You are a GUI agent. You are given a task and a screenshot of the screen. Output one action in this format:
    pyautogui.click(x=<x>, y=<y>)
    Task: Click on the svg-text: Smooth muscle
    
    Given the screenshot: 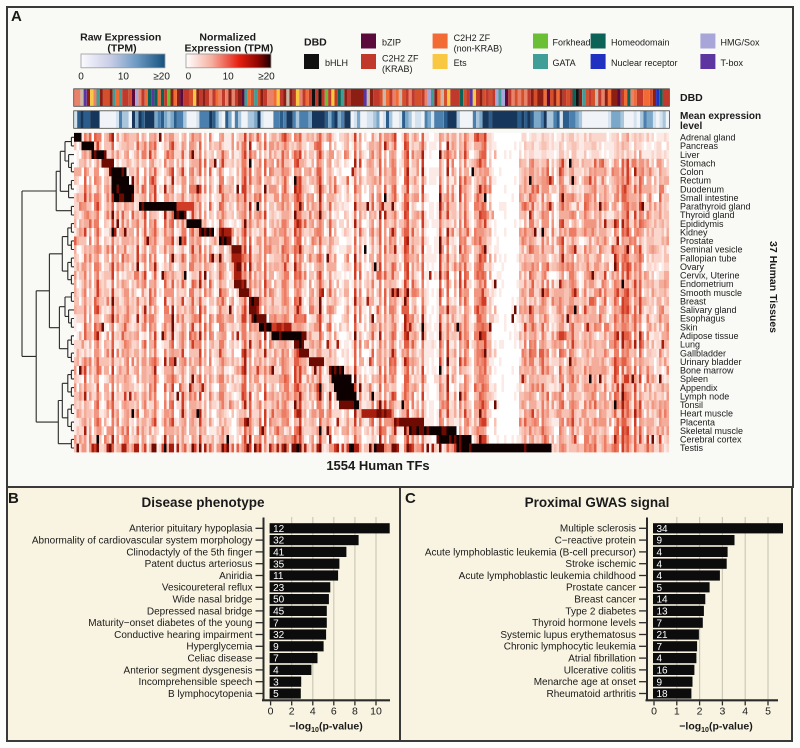 What is the action you would take?
    pyautogui.click(x=711, y=293)
    